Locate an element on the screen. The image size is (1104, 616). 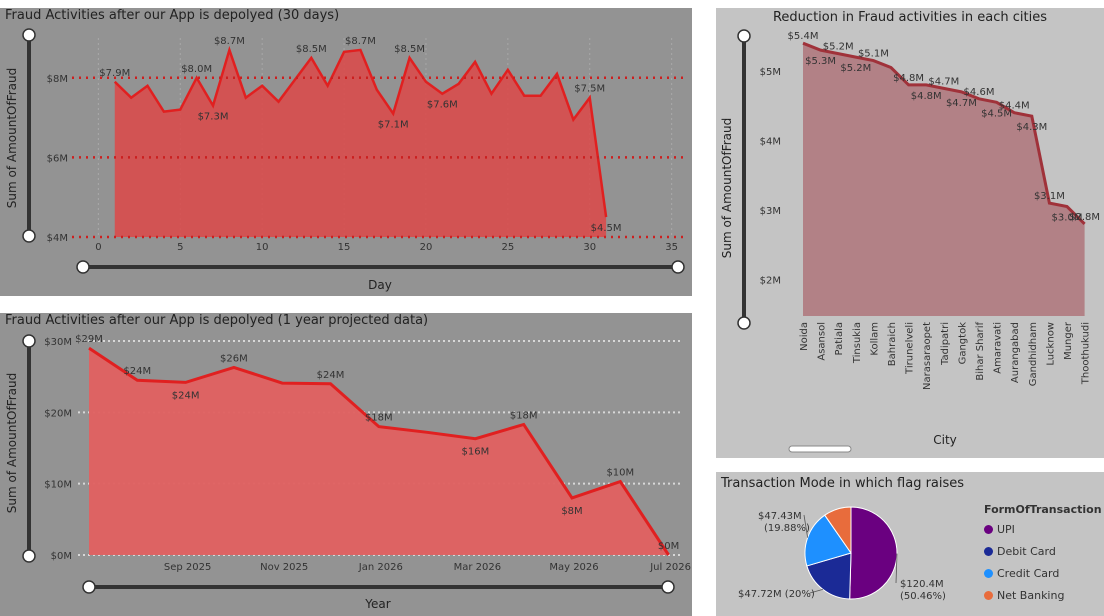
days-y-slider-handle-bottom is located at coordinates (29, 236).